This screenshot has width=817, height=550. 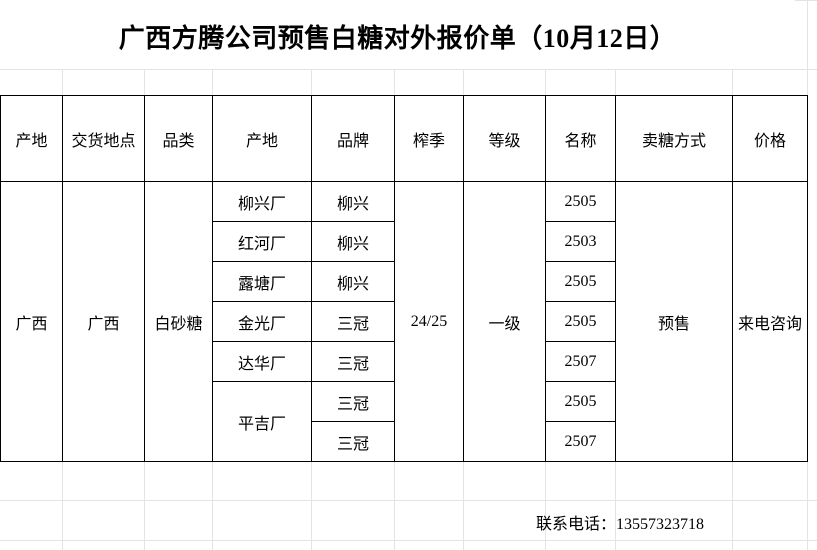 I want to click on mill-cell: 柳兴厂, so click(x=262, y=201).